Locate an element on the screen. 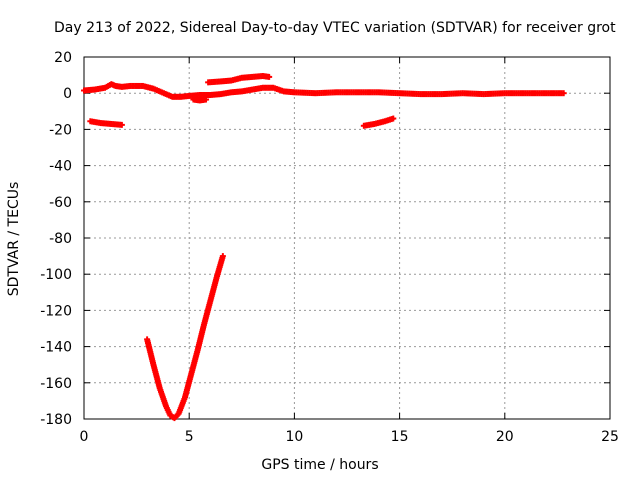  x-tick-label: 25 is located at coordinates (610, 437).